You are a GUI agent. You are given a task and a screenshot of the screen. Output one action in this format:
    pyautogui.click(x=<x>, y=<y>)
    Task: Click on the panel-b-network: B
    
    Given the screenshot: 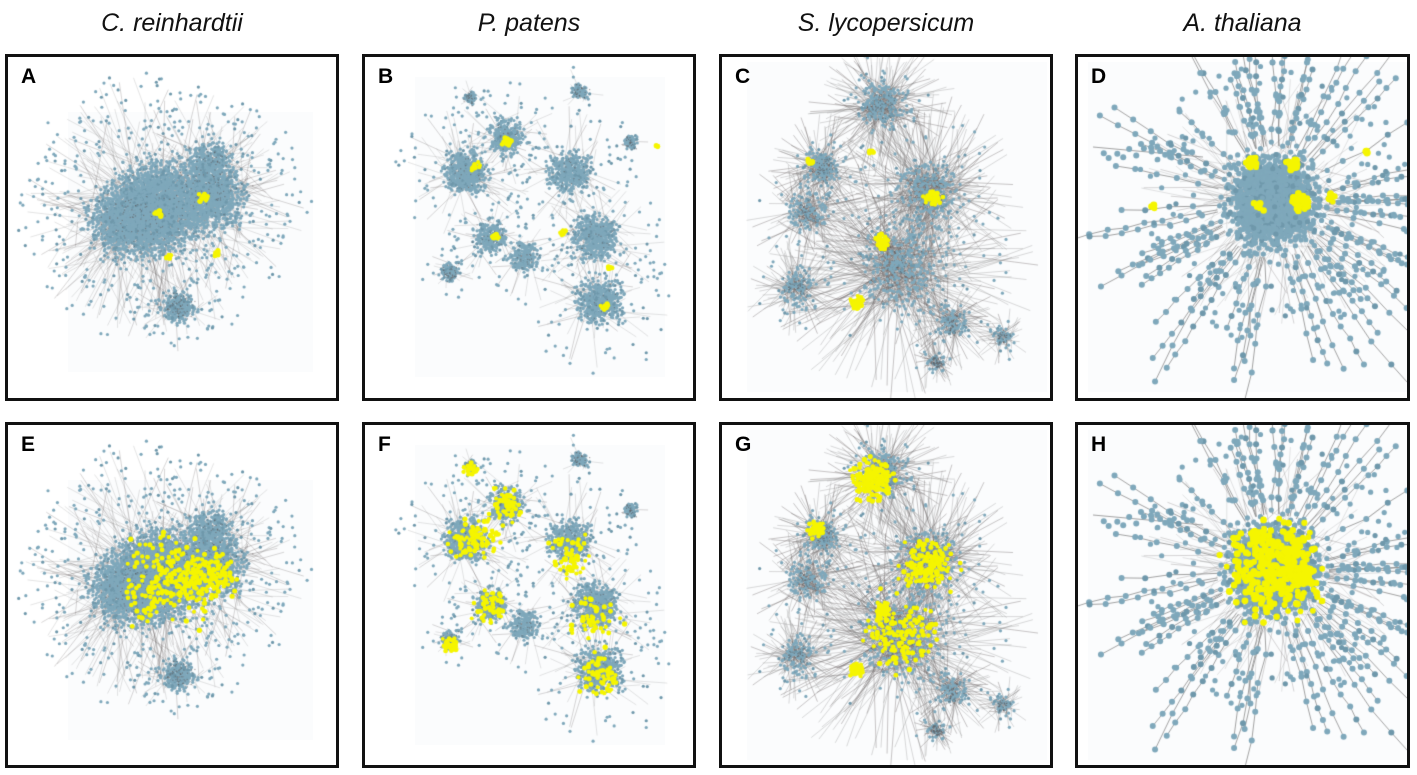 What is the action you would take?
    pyautogui.click(x=529, y=227)
    